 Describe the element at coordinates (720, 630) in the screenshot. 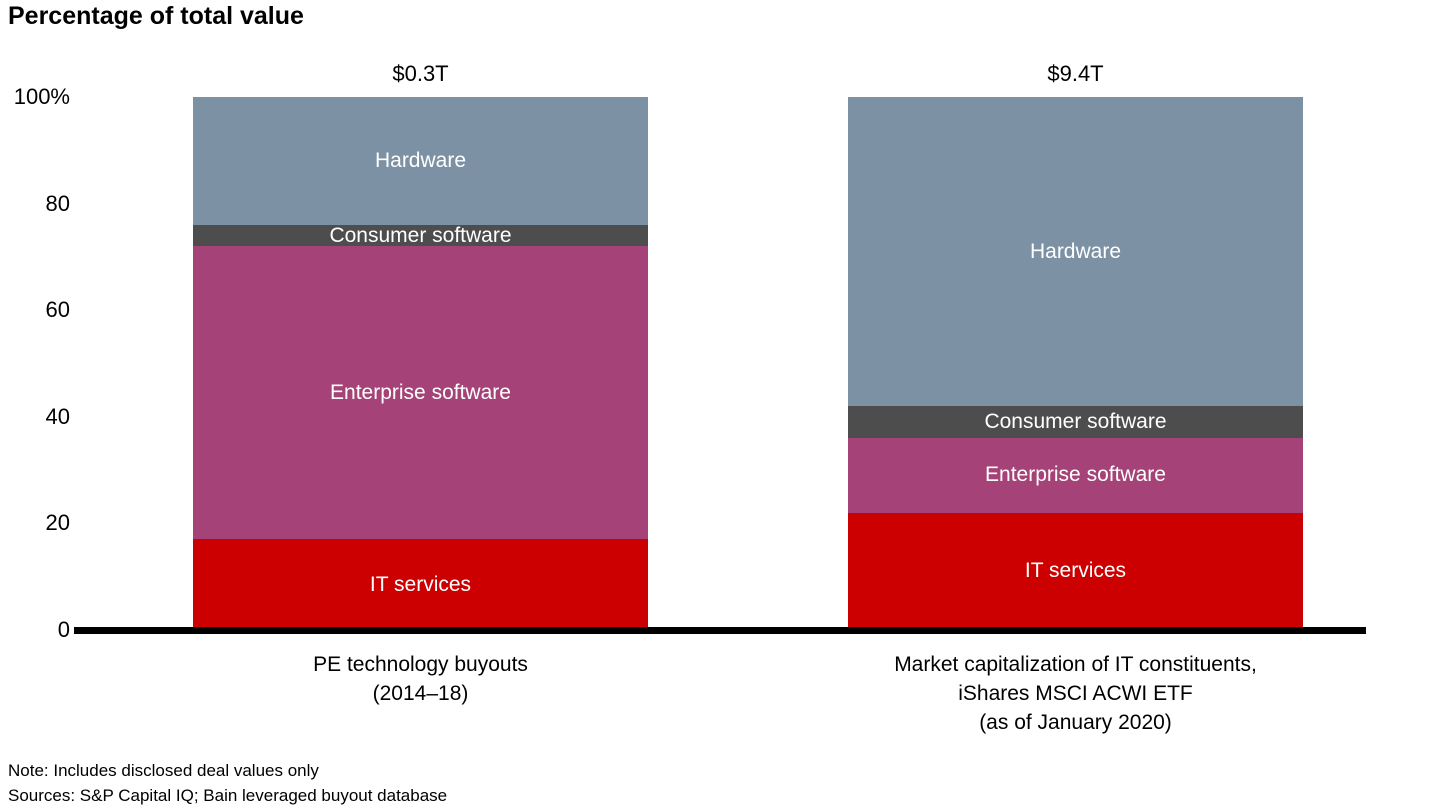

I see `x-axis-line` at that location.